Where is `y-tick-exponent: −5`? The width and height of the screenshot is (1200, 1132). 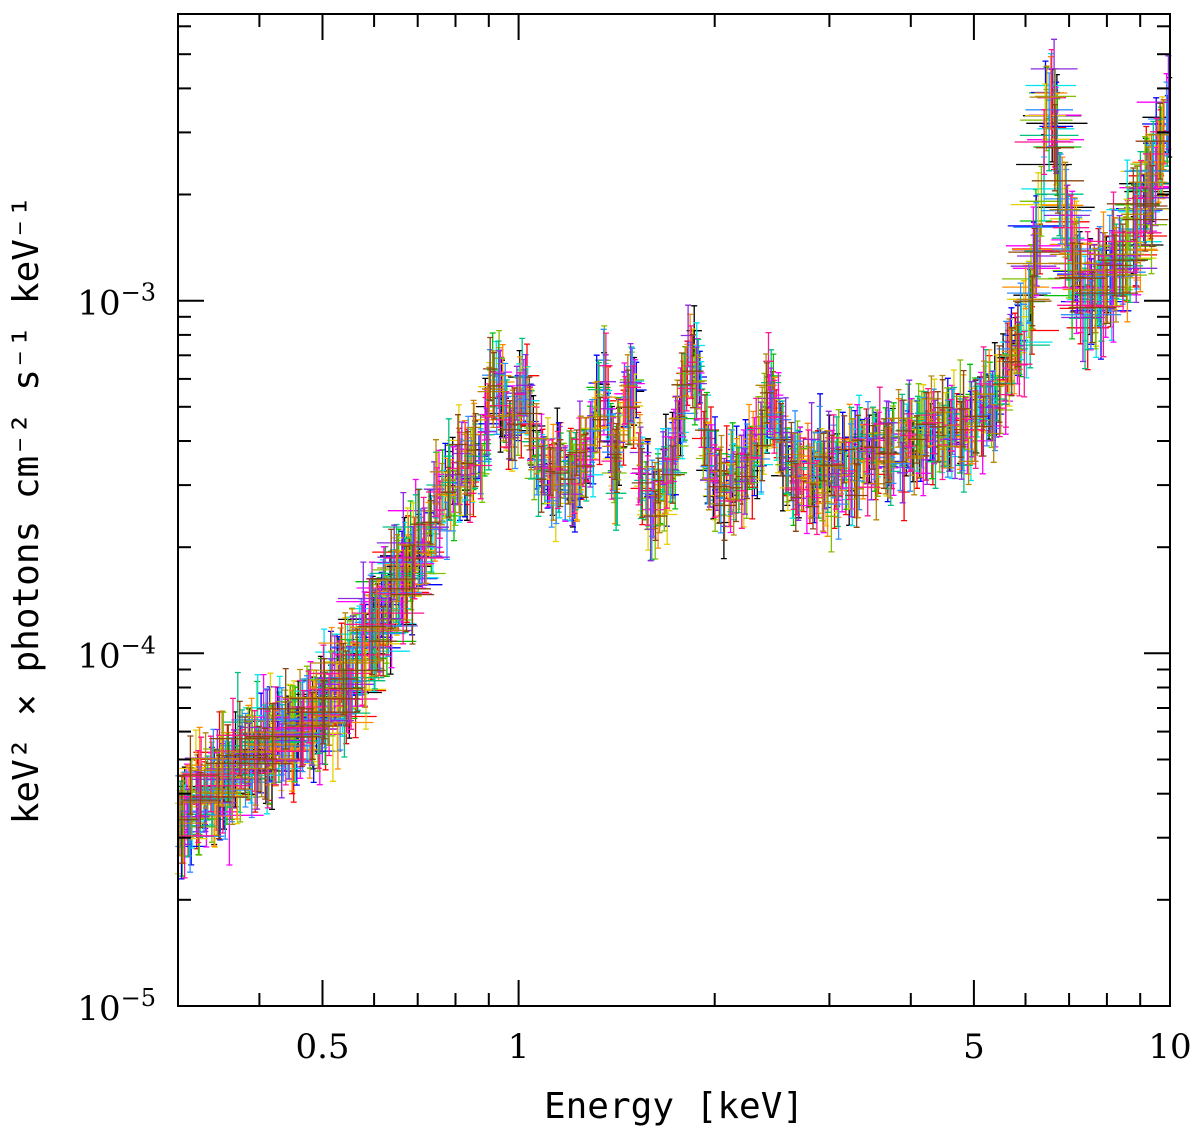
y-tick-exponent: −5 is located at coordinates (138, 998).